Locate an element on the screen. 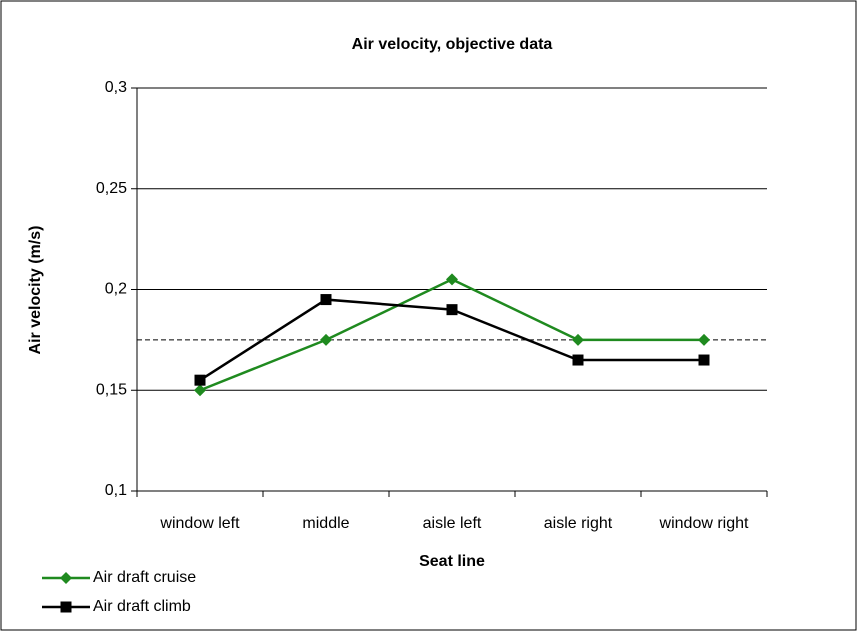 This screenshot has height=632, width=858. x-tick-label: aisle right is located at coordinates (578, 523).